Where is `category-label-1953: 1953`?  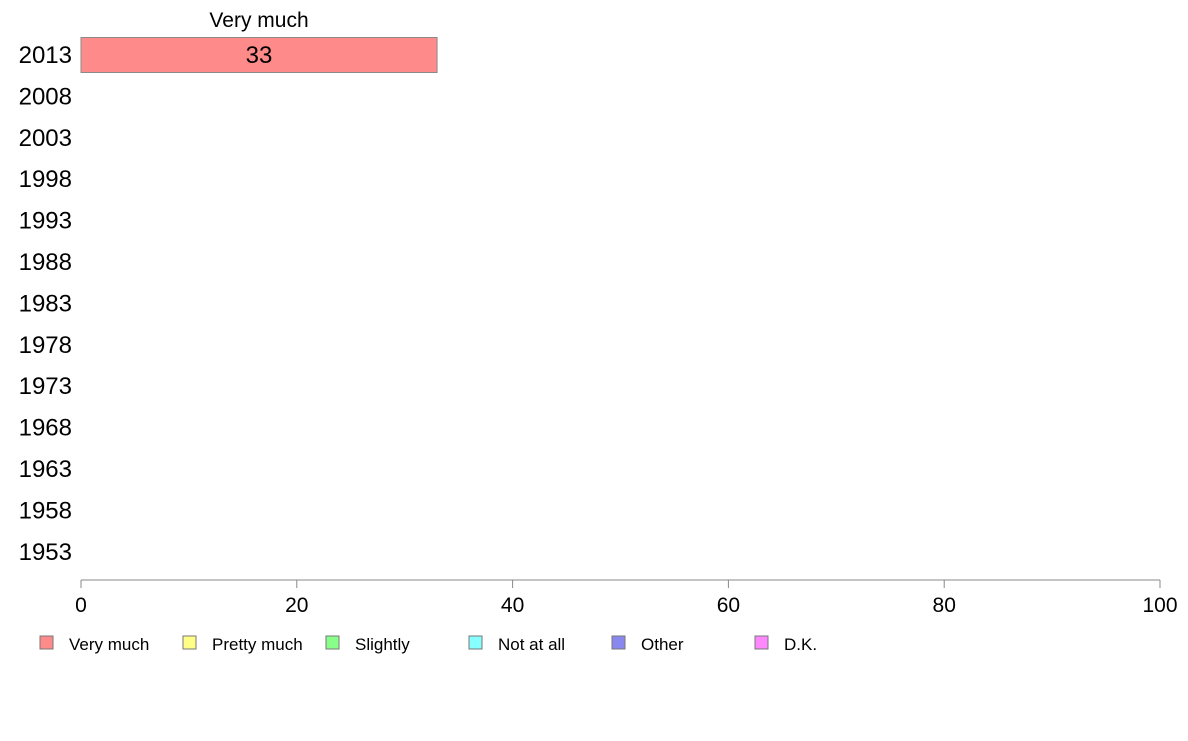
category-label-1953: 1953 is located at coordinates (45, 552).